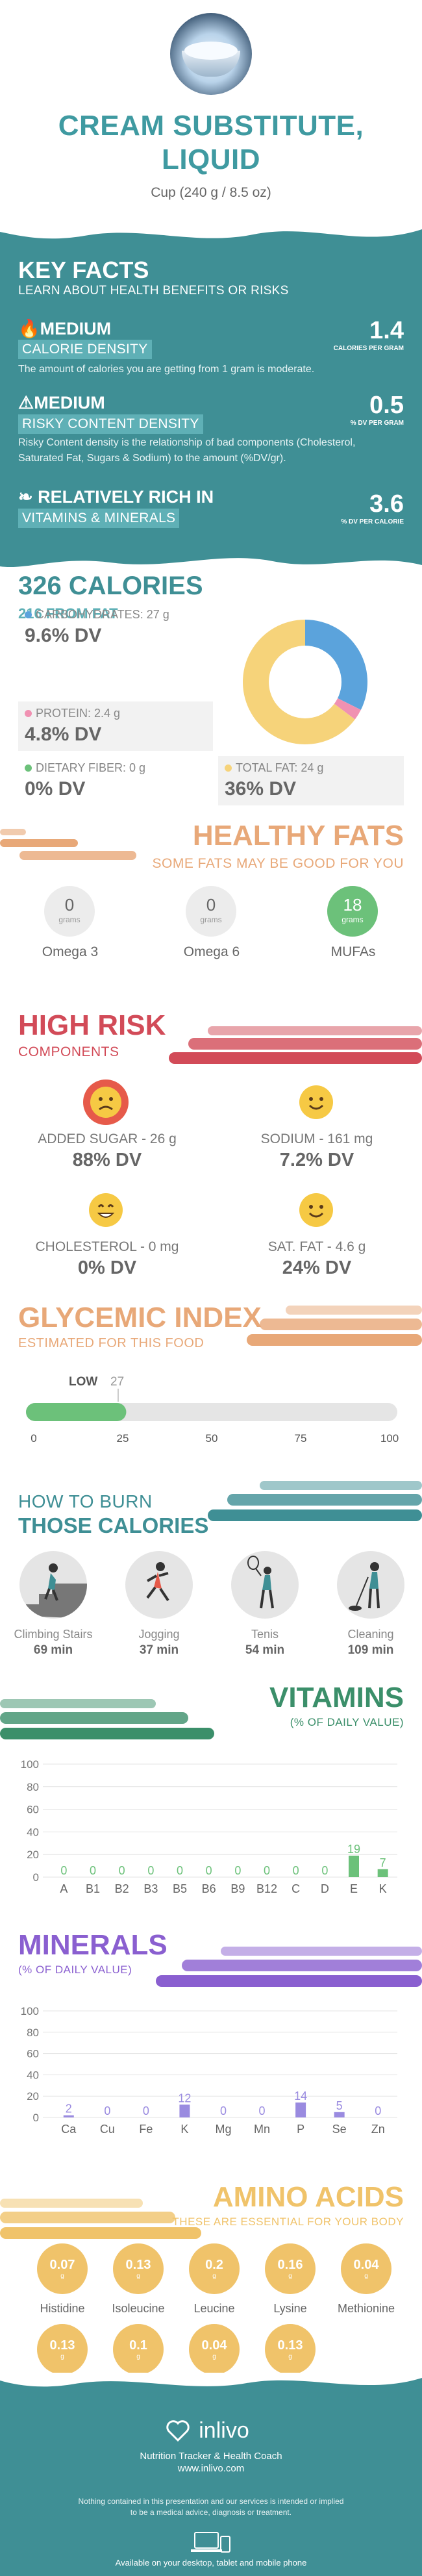  What do you see at coordinates (151, 1888) in the screenshot?
I see `x-tick-label: B3` at bounding box center [151, 1888].